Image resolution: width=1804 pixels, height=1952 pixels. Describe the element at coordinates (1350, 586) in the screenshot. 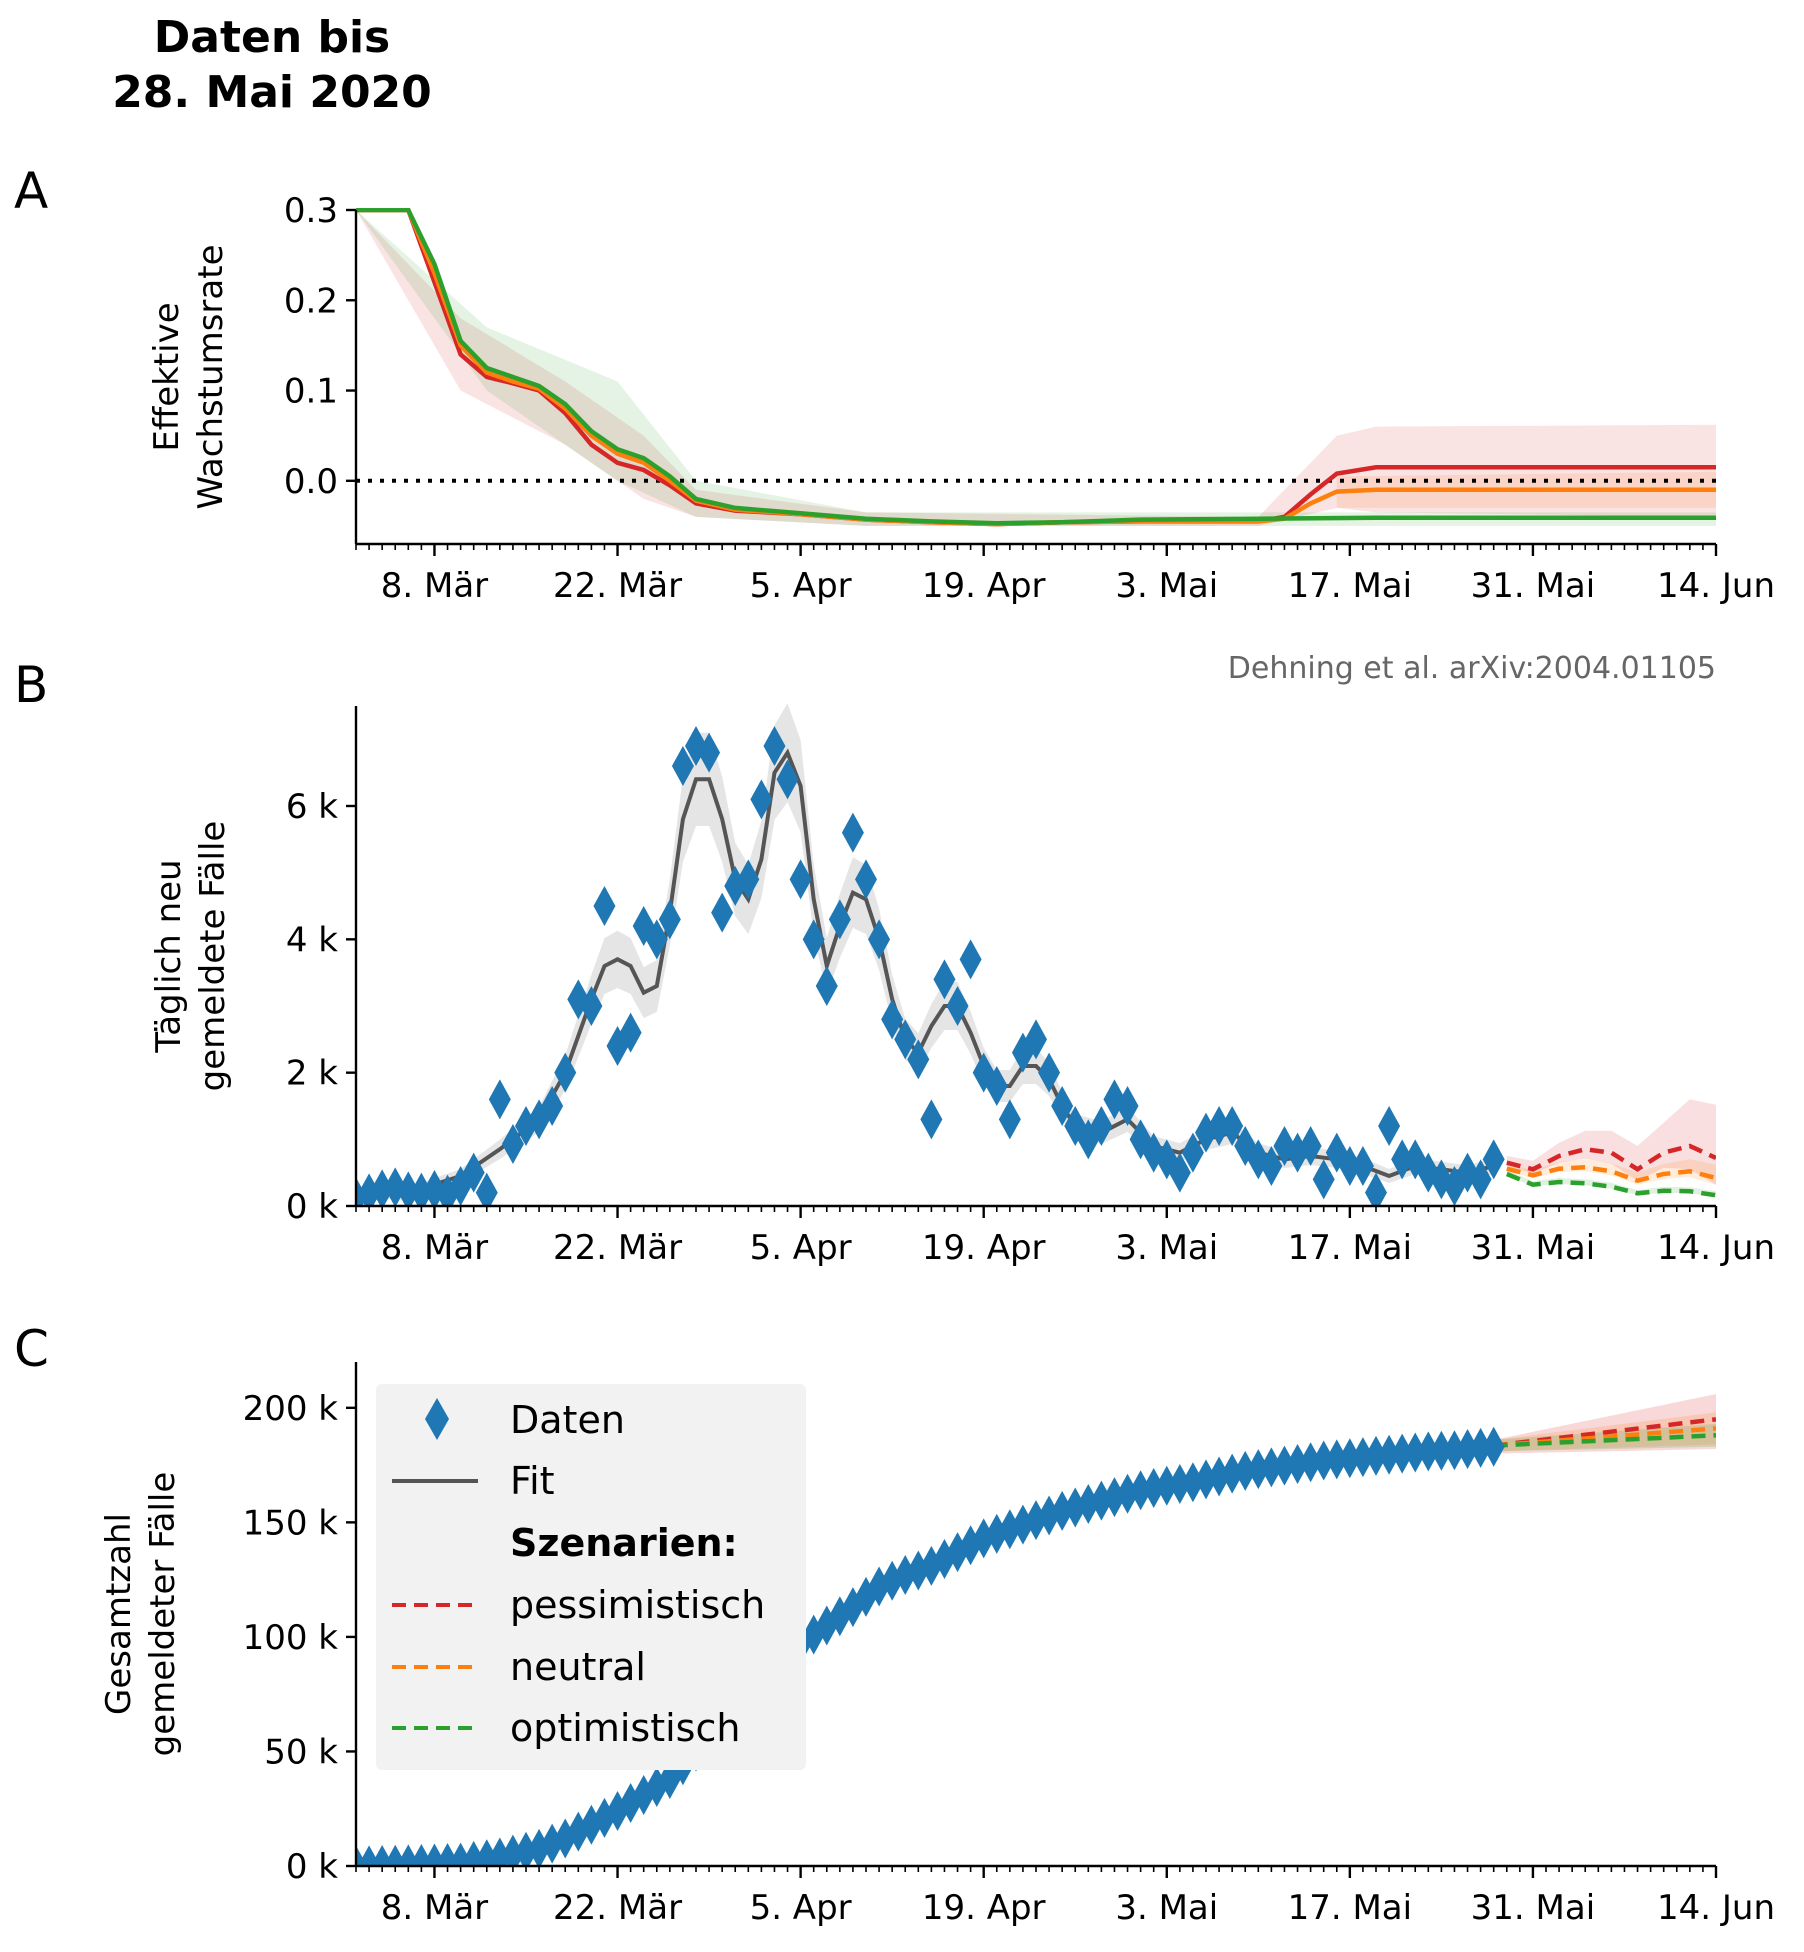

I see `x-tick-label: 17. Mai` at that location.